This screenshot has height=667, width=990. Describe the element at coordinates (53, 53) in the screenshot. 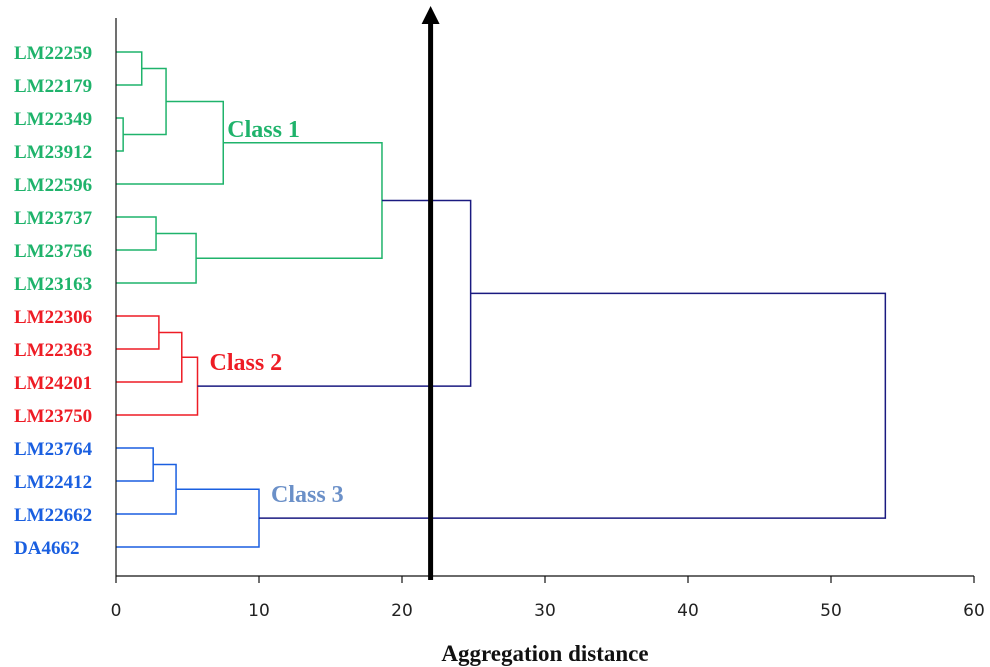

I see `leaf-label: LM22259` at that location.